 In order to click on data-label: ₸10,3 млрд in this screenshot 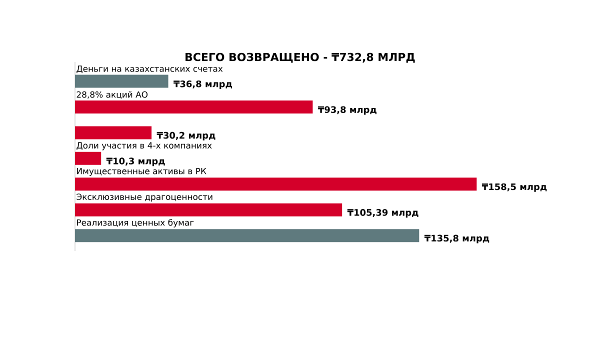, I will do `click(135, 162)`.